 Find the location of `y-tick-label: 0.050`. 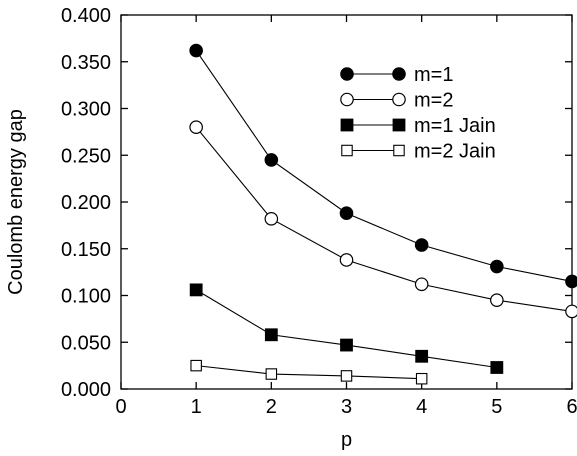

y-tick-label: 0.050 is located at coordinates (86, 343).